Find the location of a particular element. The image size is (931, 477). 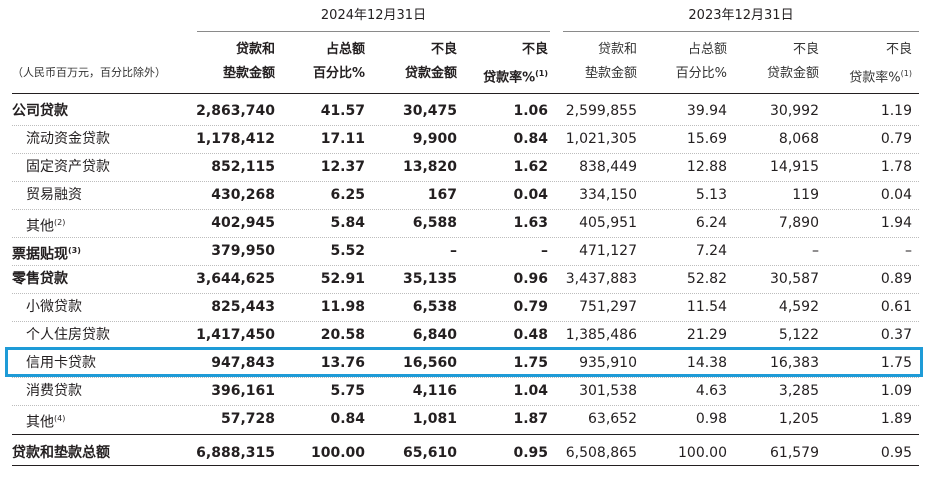

table-cell: 35,135 is located at coordinates (429, 279).